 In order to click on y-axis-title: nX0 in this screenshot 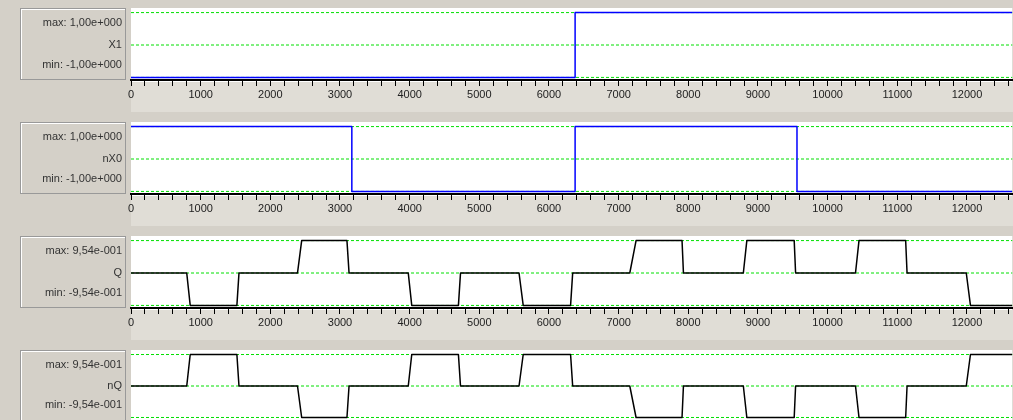, I will do `click(112, 158)`.